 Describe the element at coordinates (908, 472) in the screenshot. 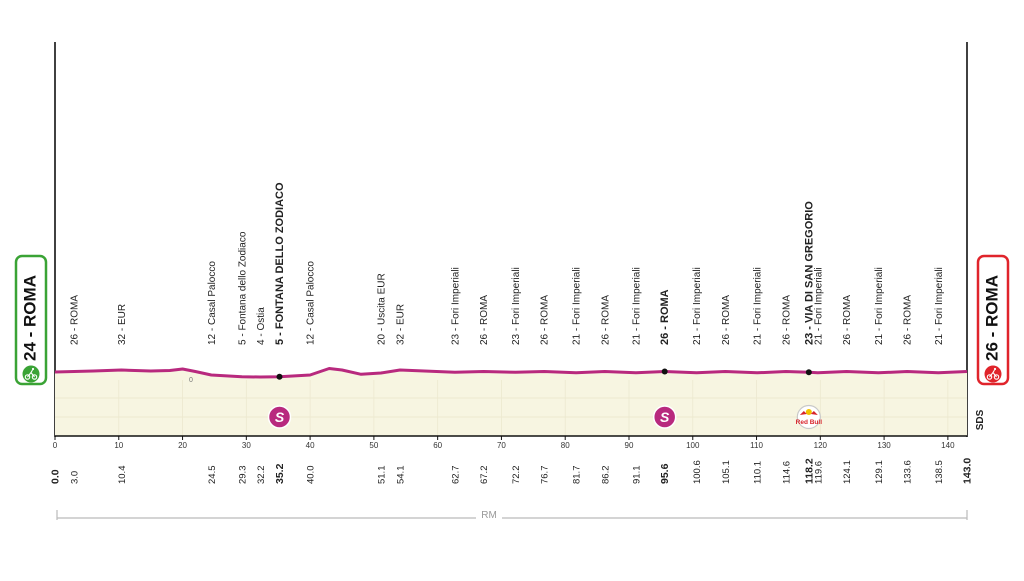

I see `km-label: 133.6` at that location.